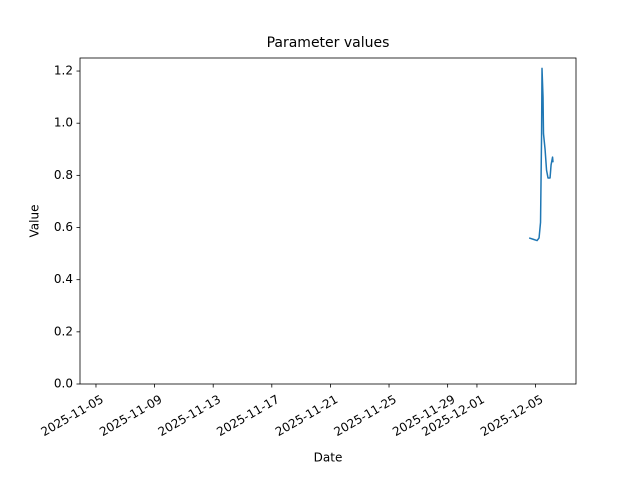  What do you see at coordinates (63, 175) in the screenshot?
I see `y-tick-label: 0.8` at bounding box center [63, 175].